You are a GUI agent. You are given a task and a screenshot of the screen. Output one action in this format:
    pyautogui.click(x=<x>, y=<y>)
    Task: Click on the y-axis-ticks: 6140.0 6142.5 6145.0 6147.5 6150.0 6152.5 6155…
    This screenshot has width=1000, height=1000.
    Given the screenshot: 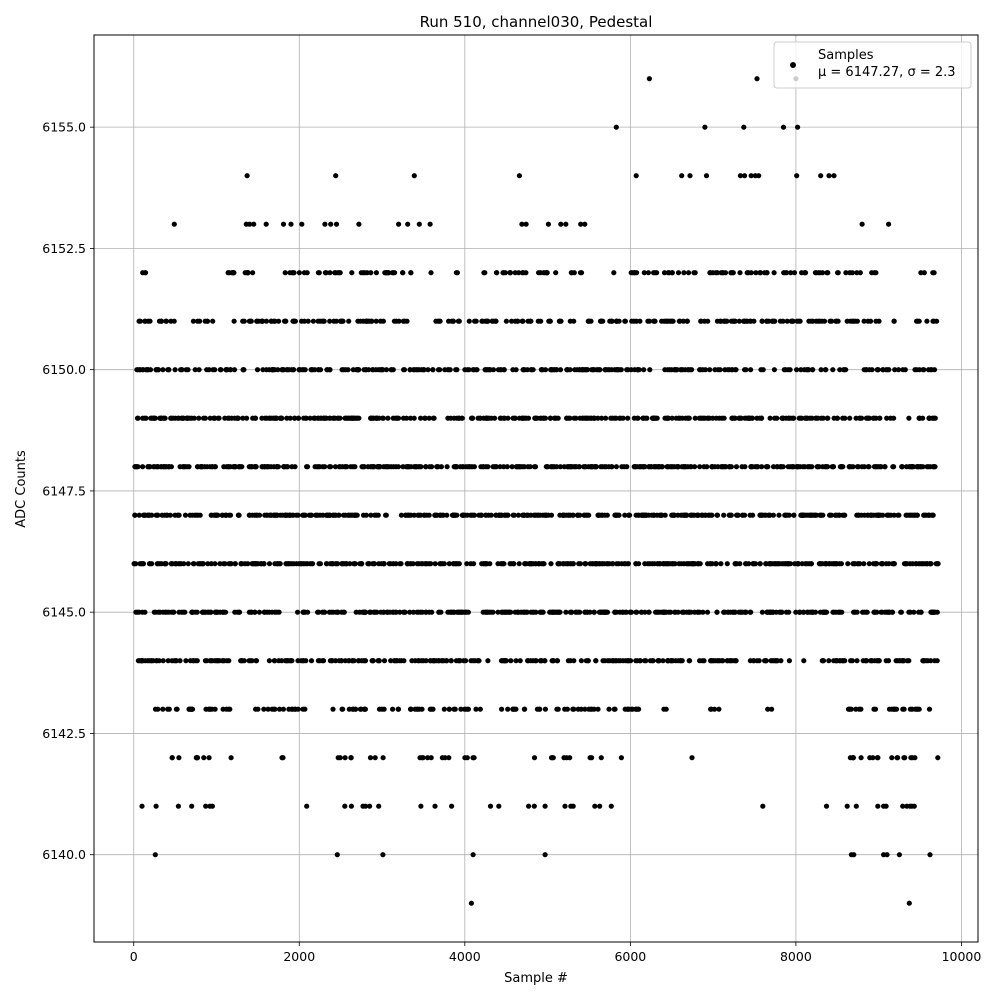 What is the action you would take?
    pyautogui.click(x=68, y=491)
    